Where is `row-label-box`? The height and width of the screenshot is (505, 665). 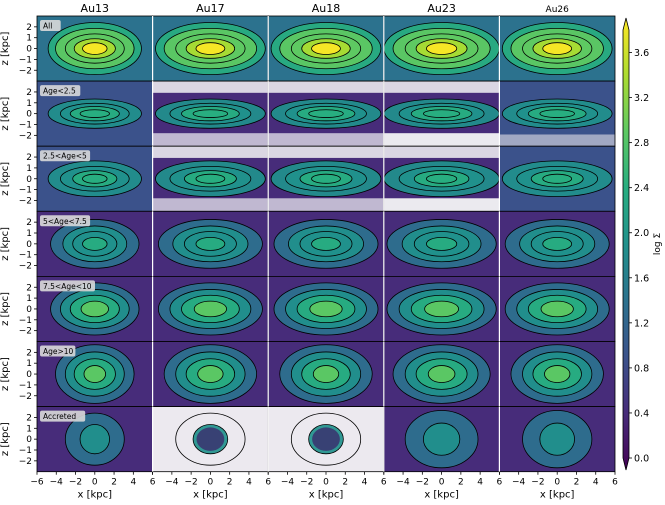
row-label-box is located at coordinates (58, 351).